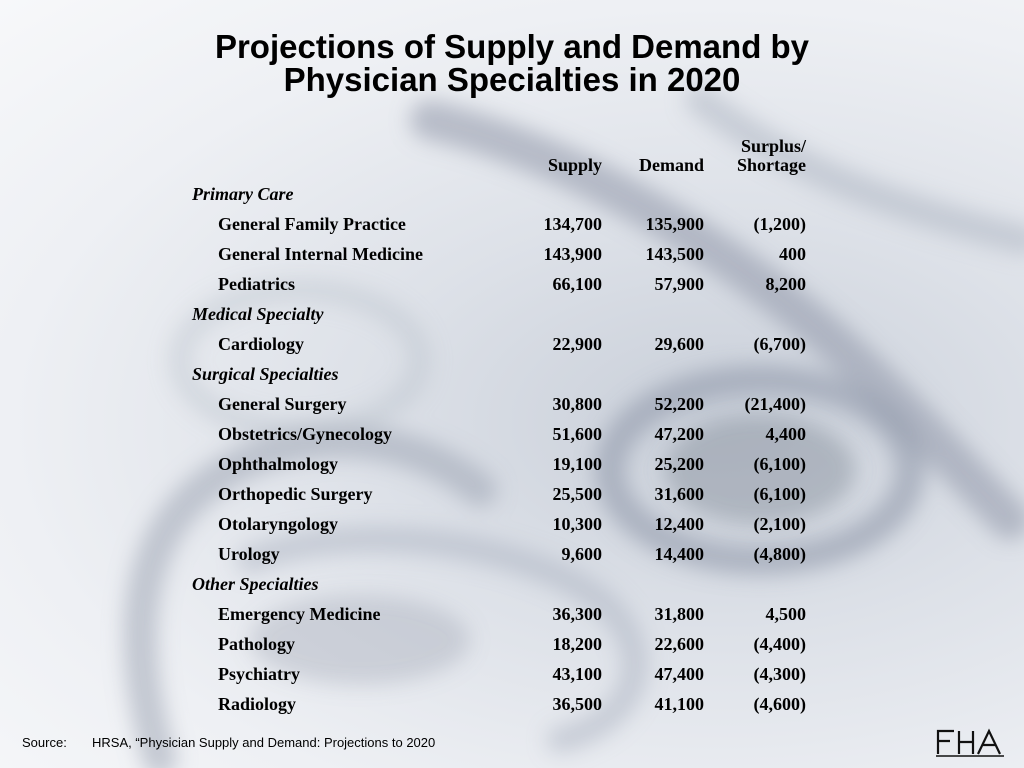 This screenshot has width=1024, height=768. I want to click on demand-value: 47,400, so click(679, 674).